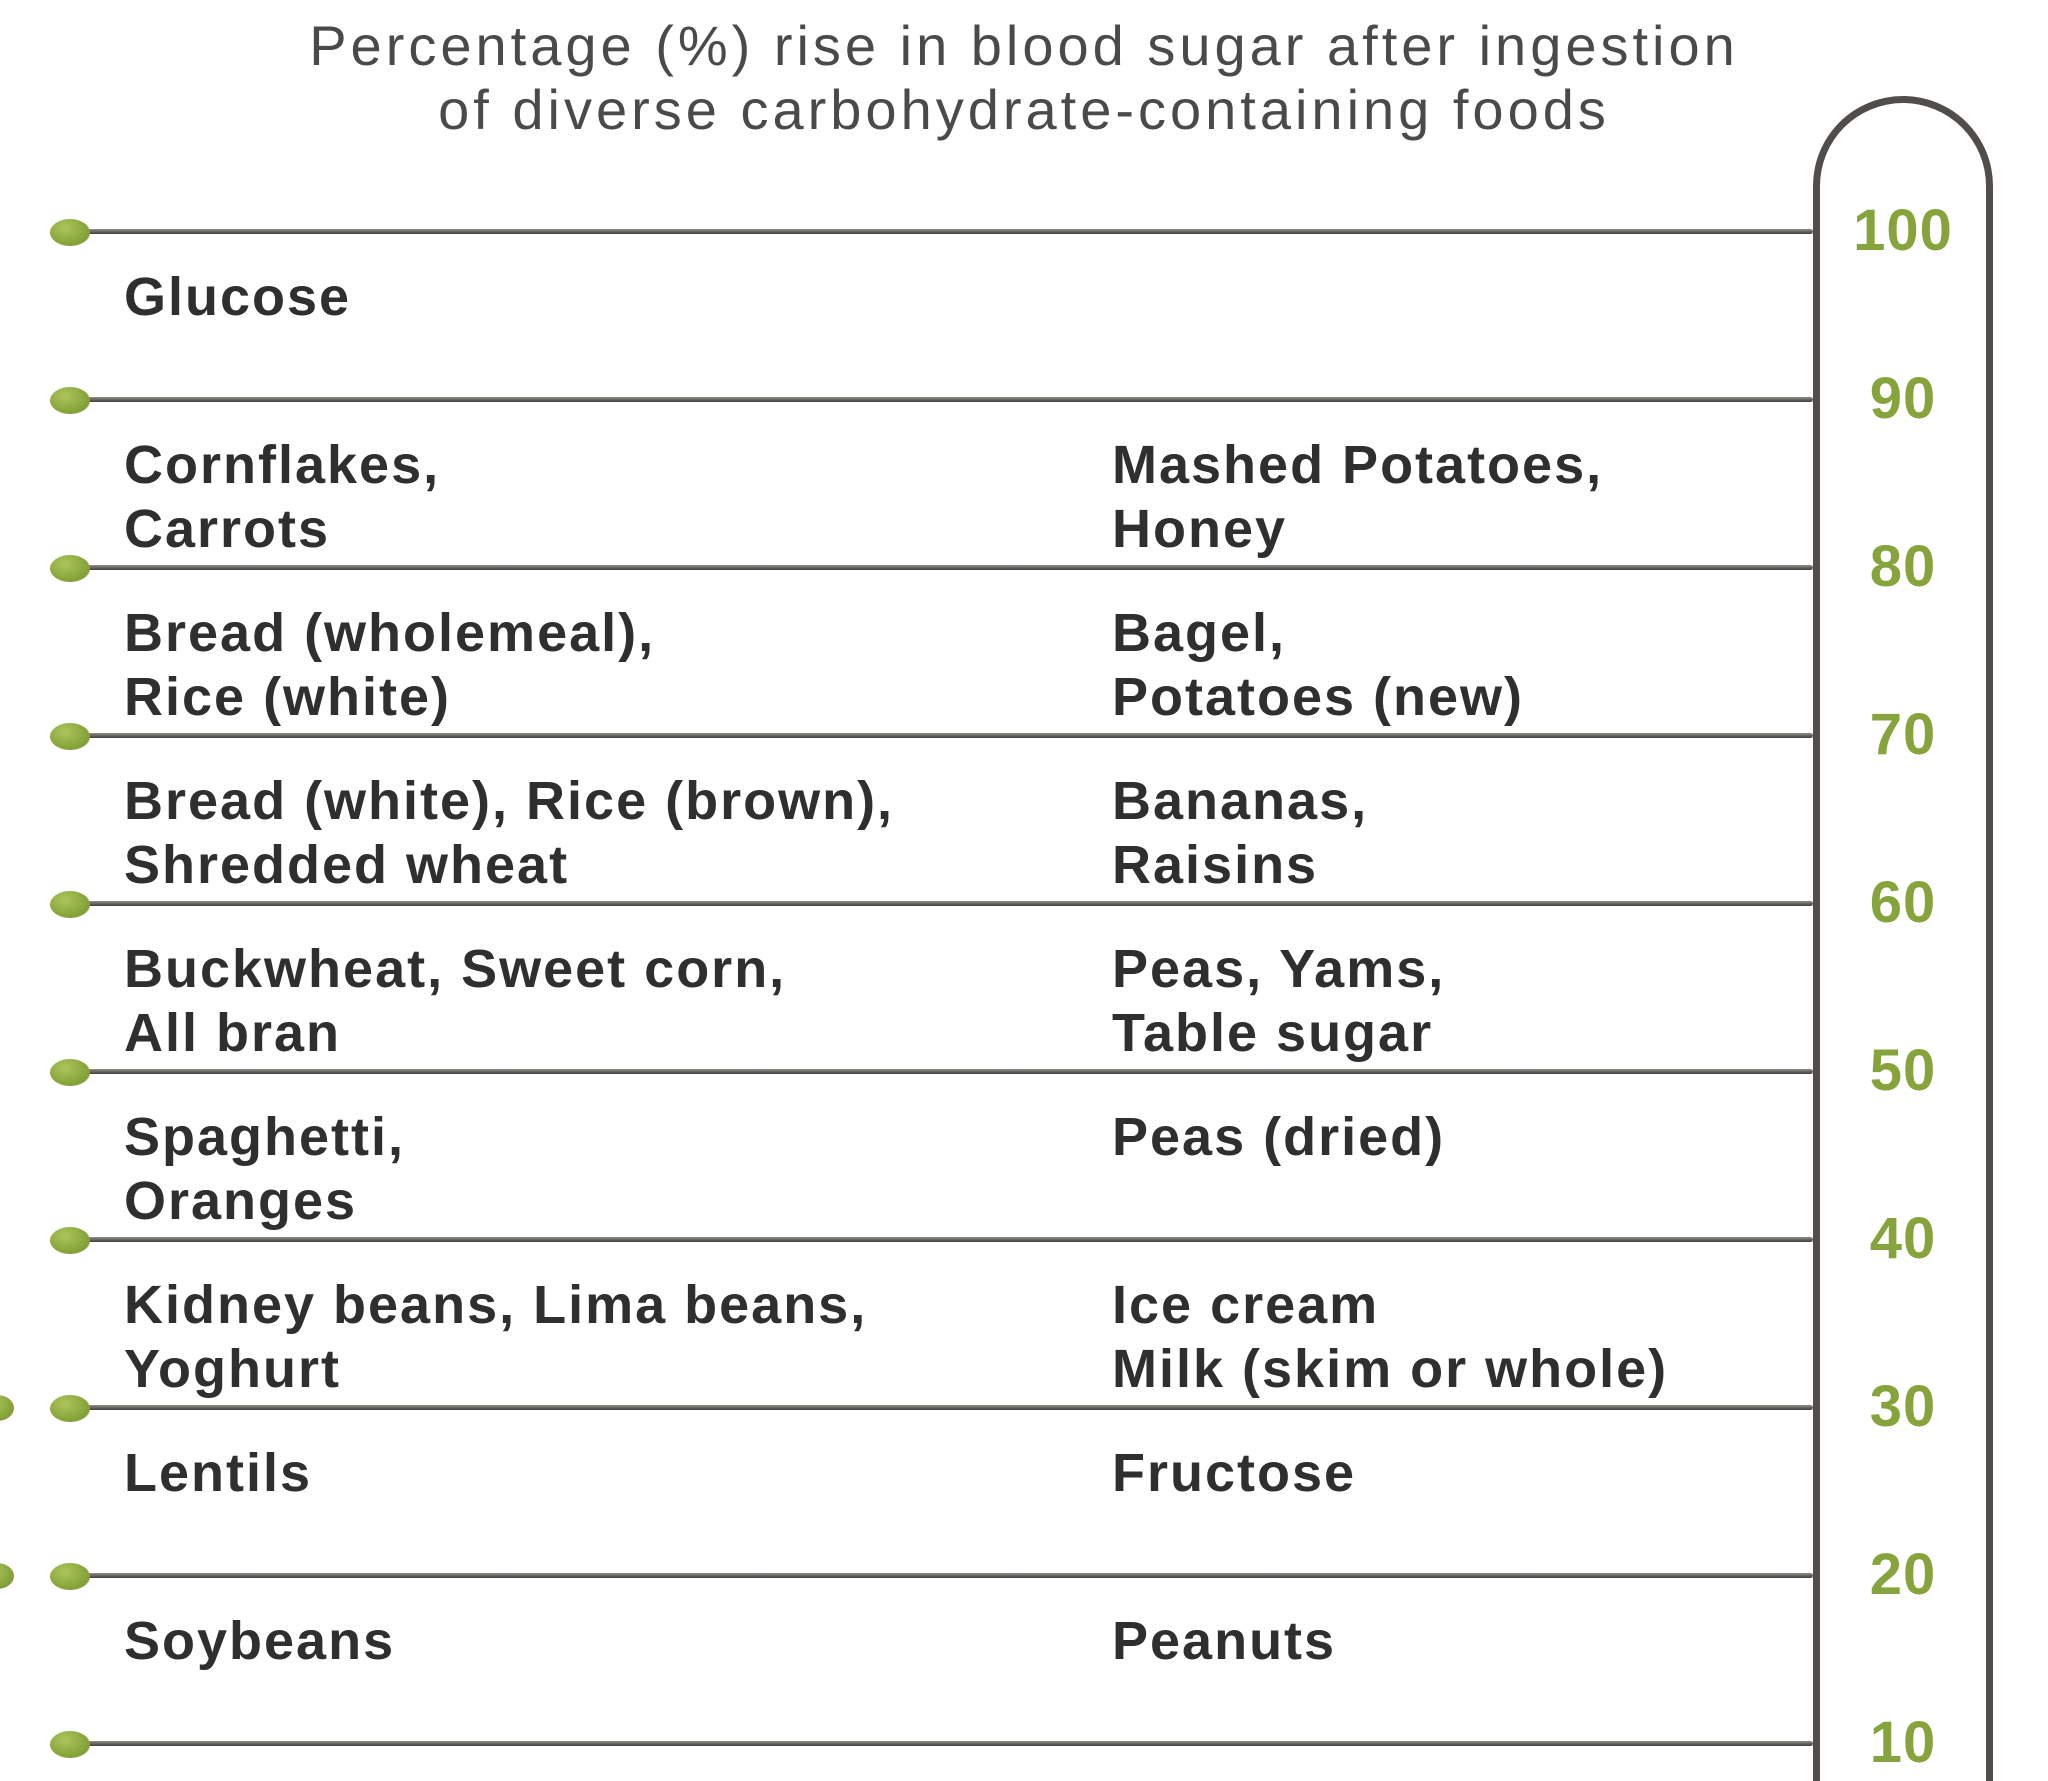 The height and width of the screenshot is (1781, 2048). What do you see at coordinates (1358, 497) in the screenshot?
I see `food-label-right-row2: Mashed Potatoes, Honey` at bounding box center [1358, 497].